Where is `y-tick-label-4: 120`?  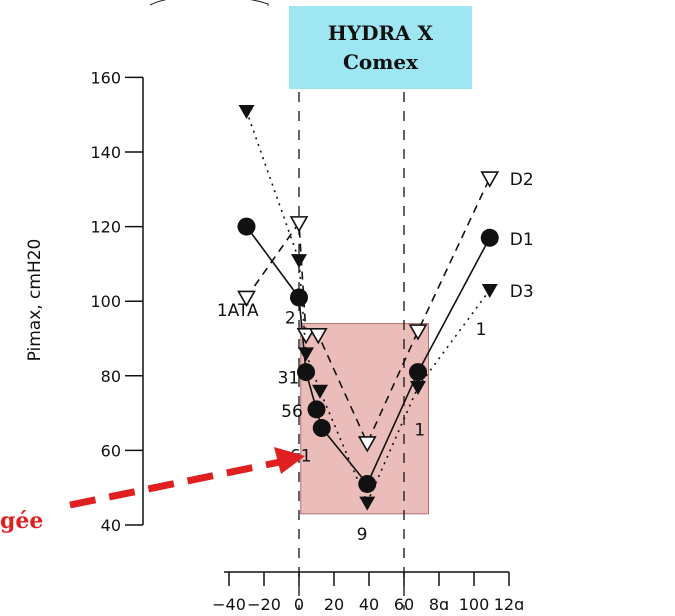 y-tick-label-4: 120 is located at coordinates (105, 227).